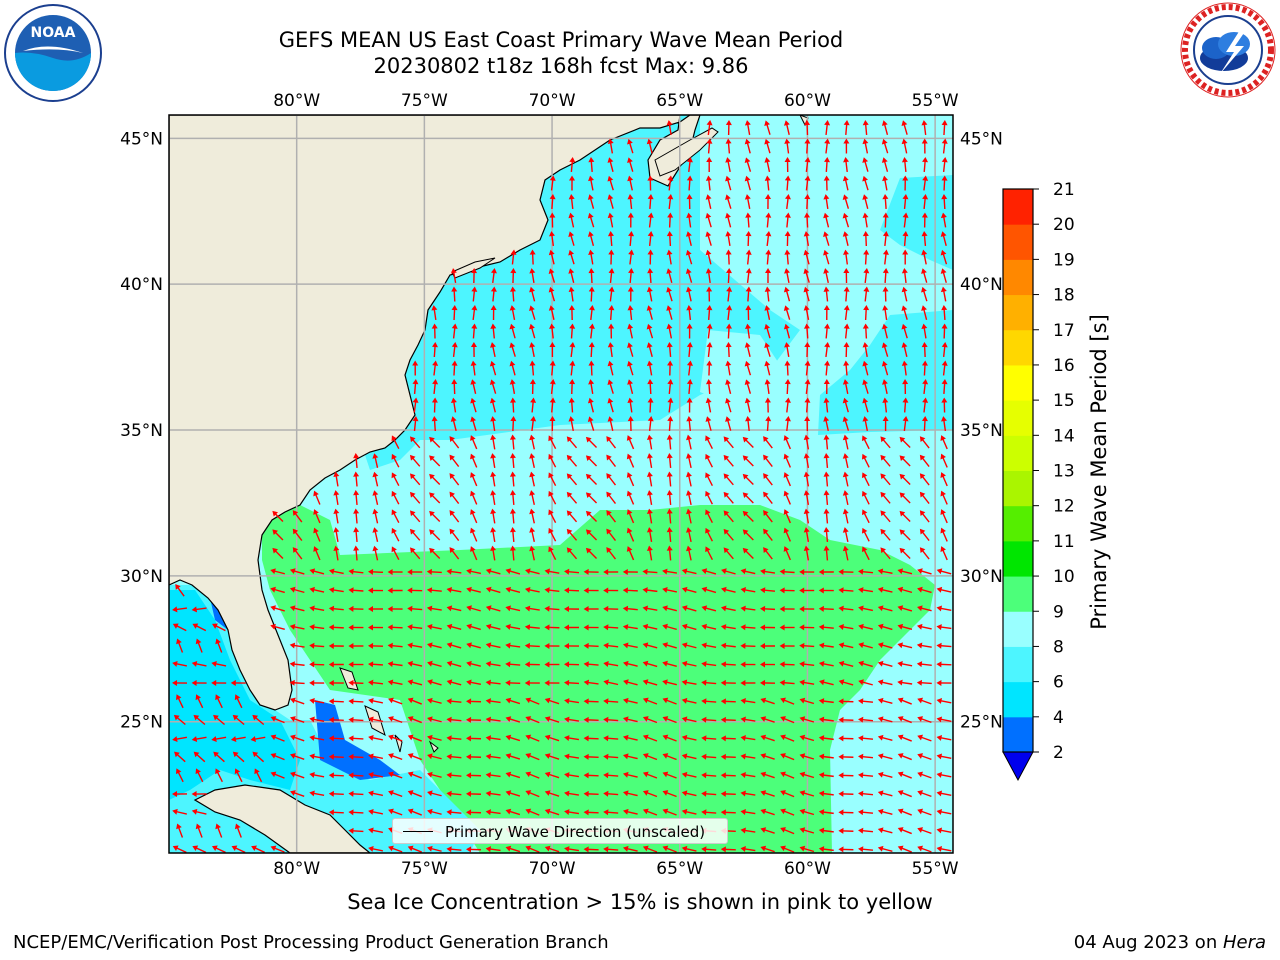 Image resolution: width=1280 pixels, height=960 pixels. I want to click on colorbar-tick-label: 19, so click(1064, 260).